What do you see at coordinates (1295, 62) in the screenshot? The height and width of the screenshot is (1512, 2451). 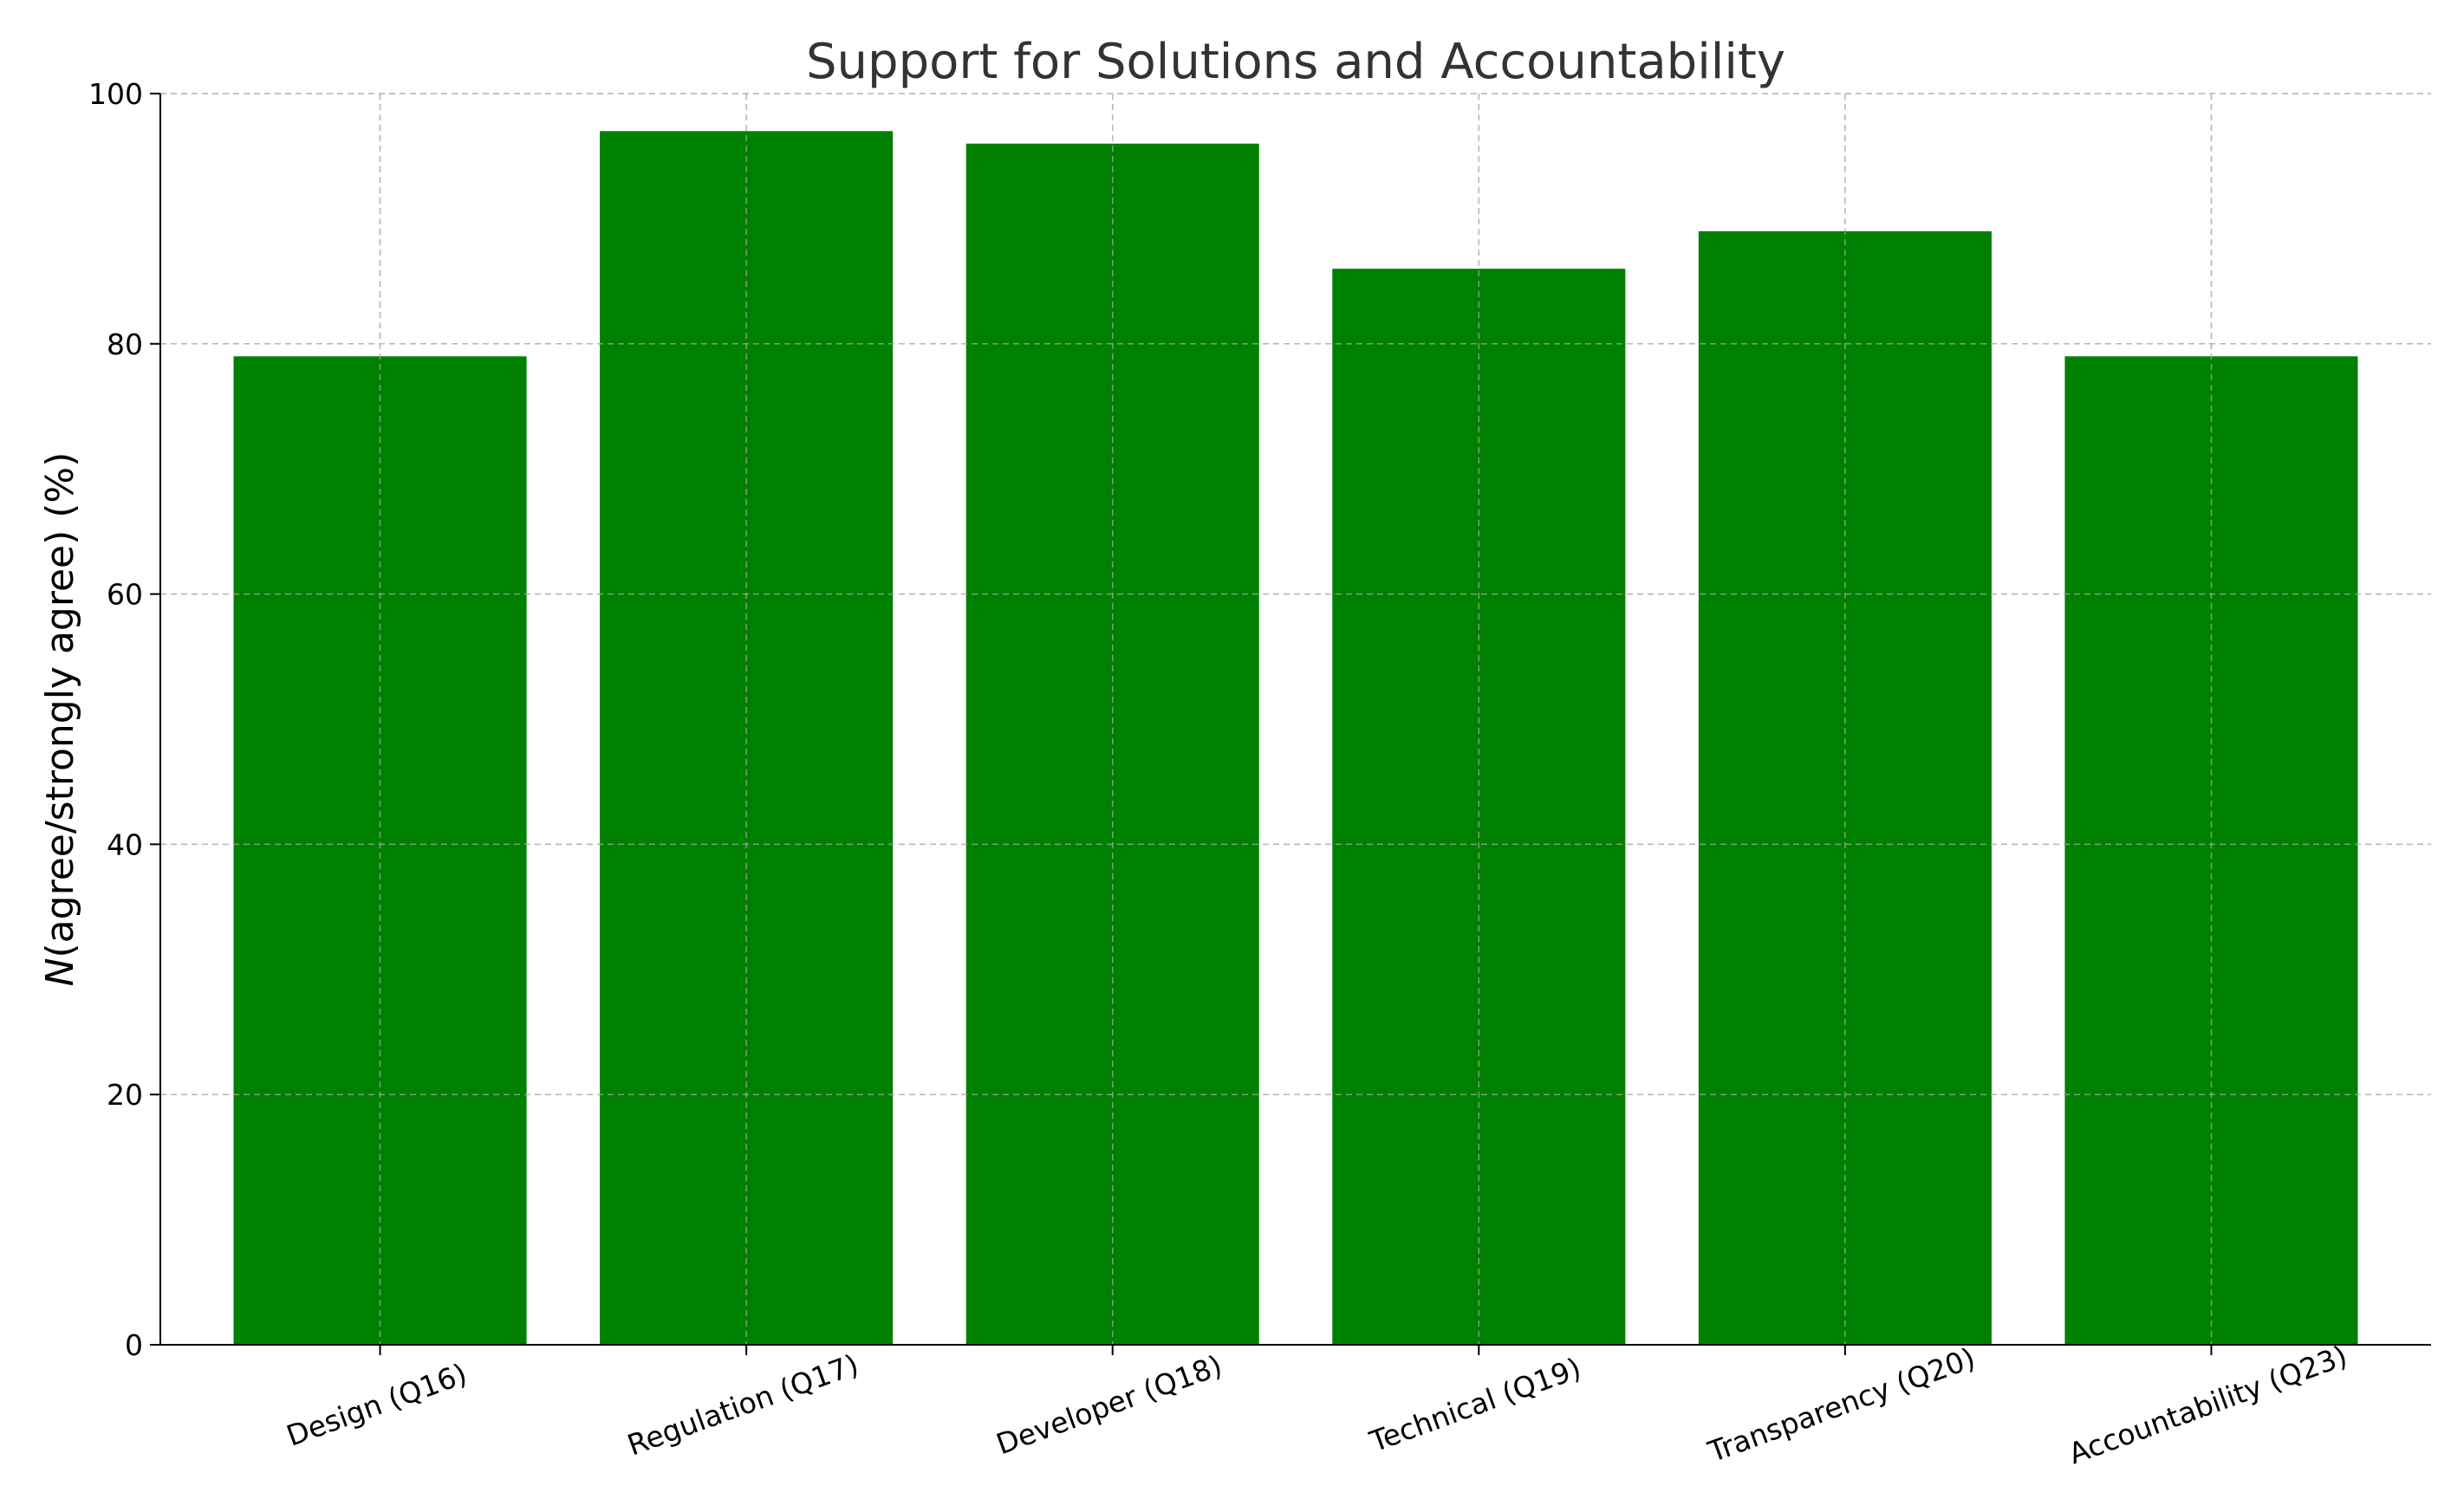 I see `chart-title: Support for Solutions and Accountability` at bounding box center [1295, 62].